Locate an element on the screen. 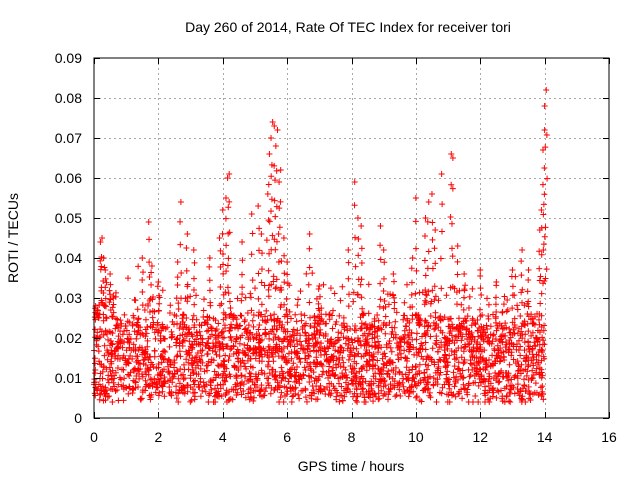 This screenshot has width=640, height=480. y-tick-label: 0.07 is located at coordinates (68, 138).